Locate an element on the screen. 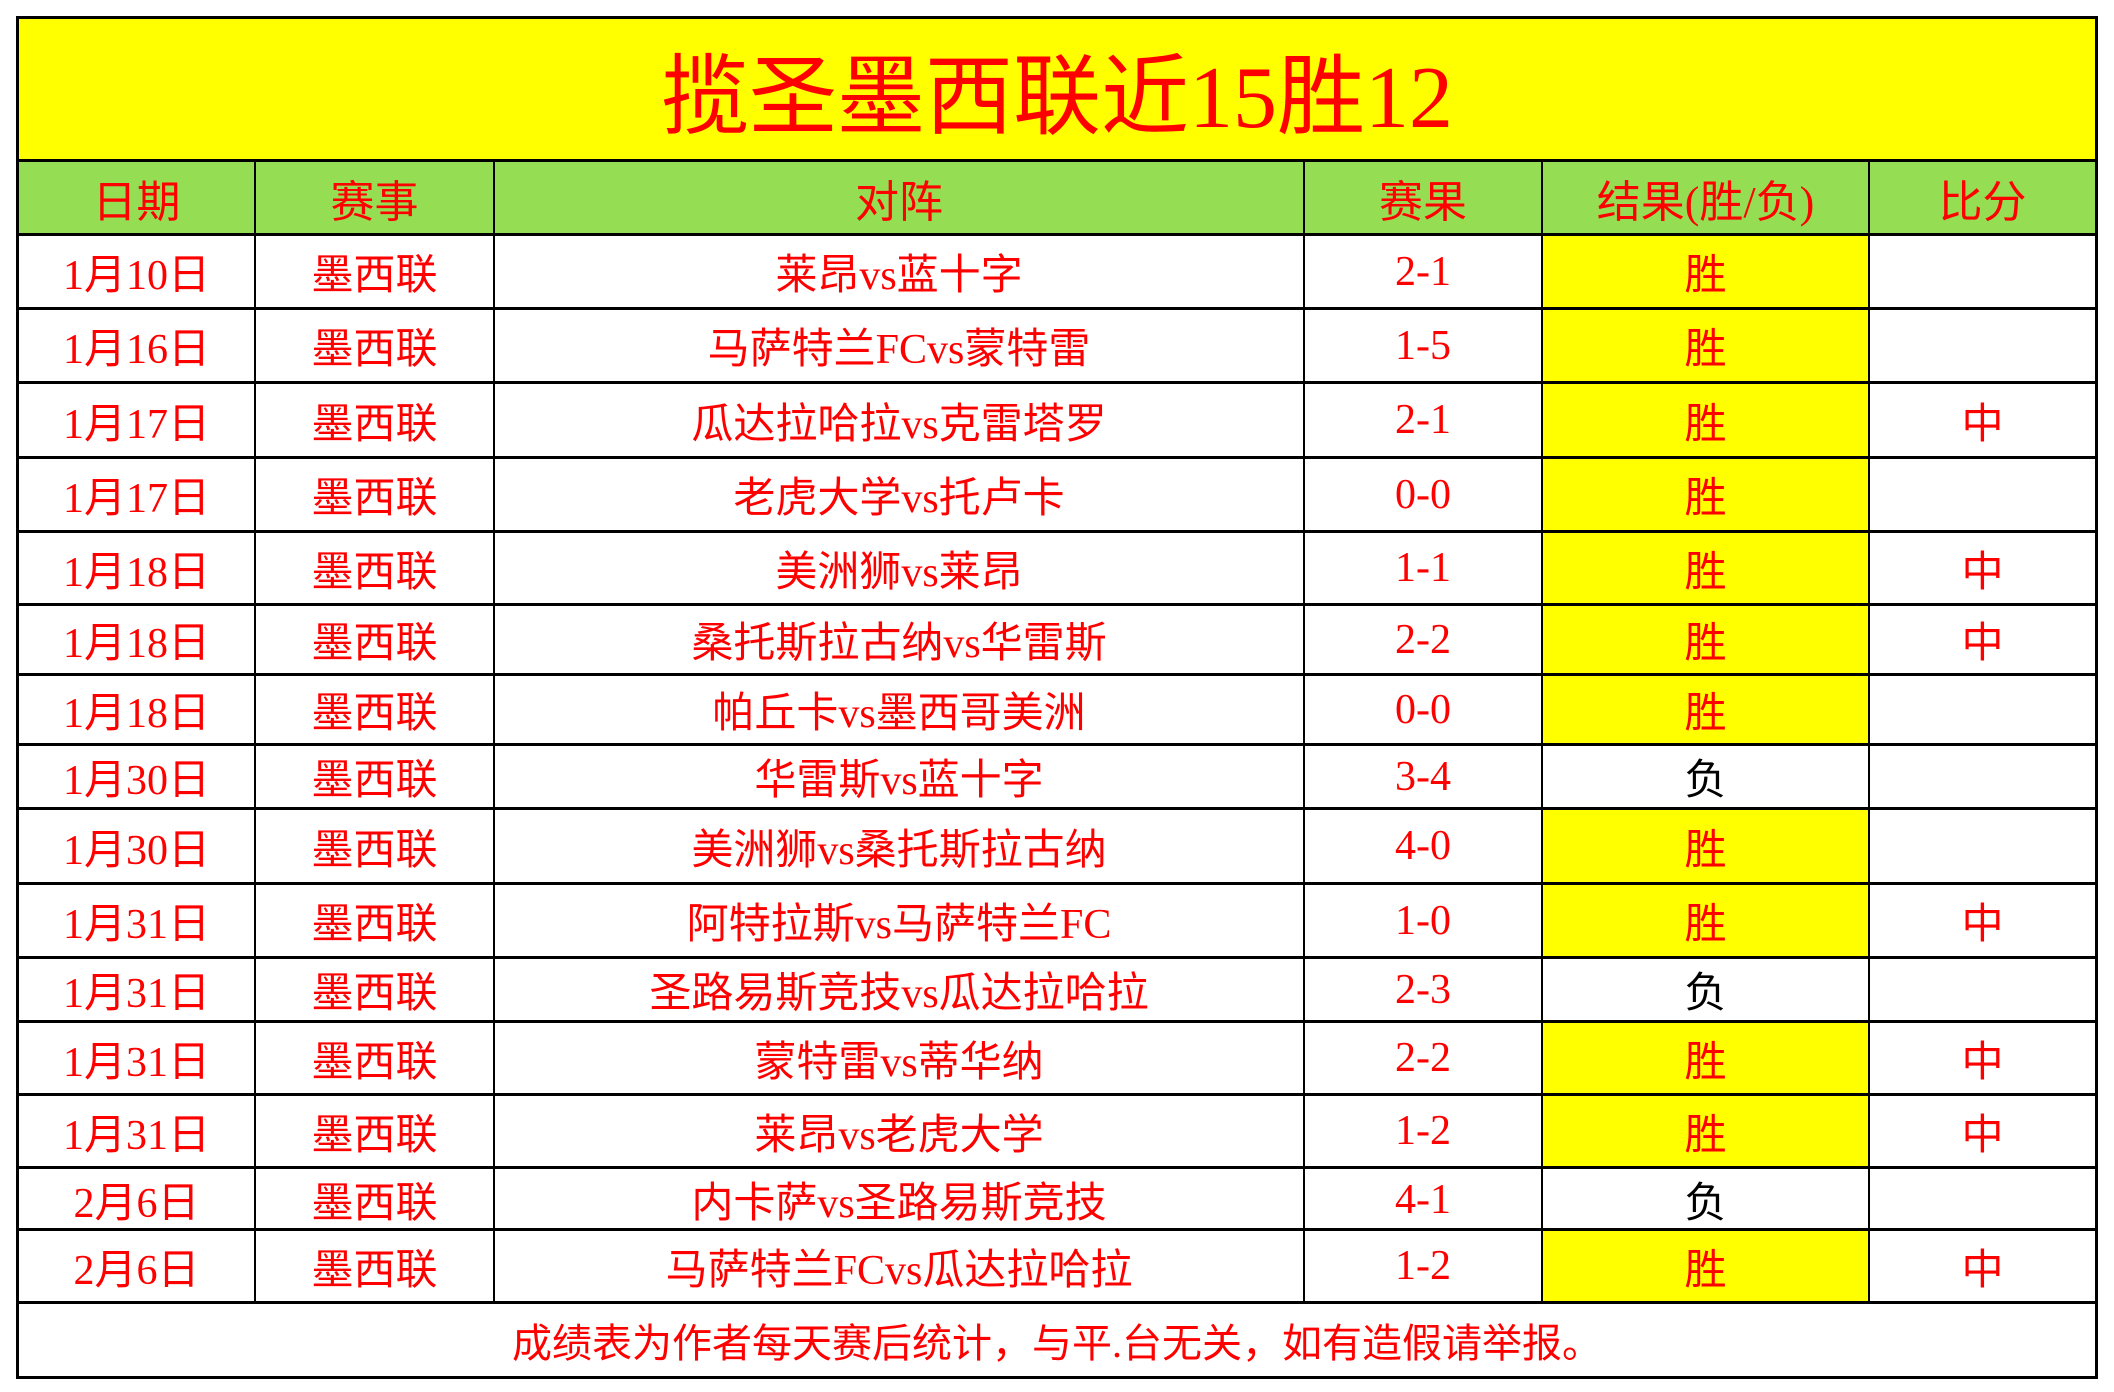  header-mark: 比分 is located at coordinates (1982, 202).